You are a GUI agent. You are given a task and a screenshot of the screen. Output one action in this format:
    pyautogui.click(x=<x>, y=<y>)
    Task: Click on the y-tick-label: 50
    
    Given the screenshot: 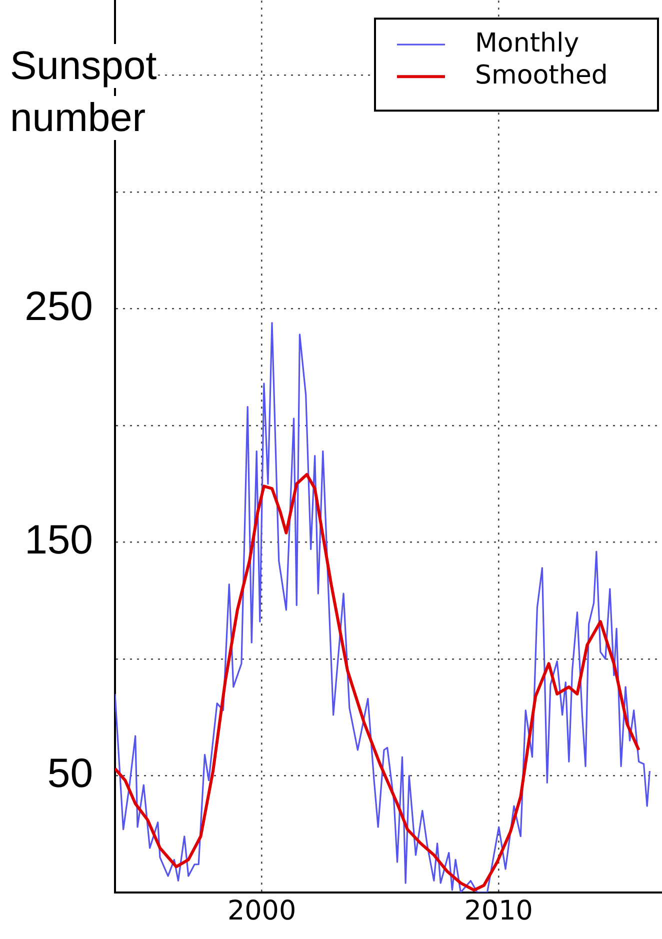 What is the action you would take?
    pyautogui.click(x=70, y=773)
    